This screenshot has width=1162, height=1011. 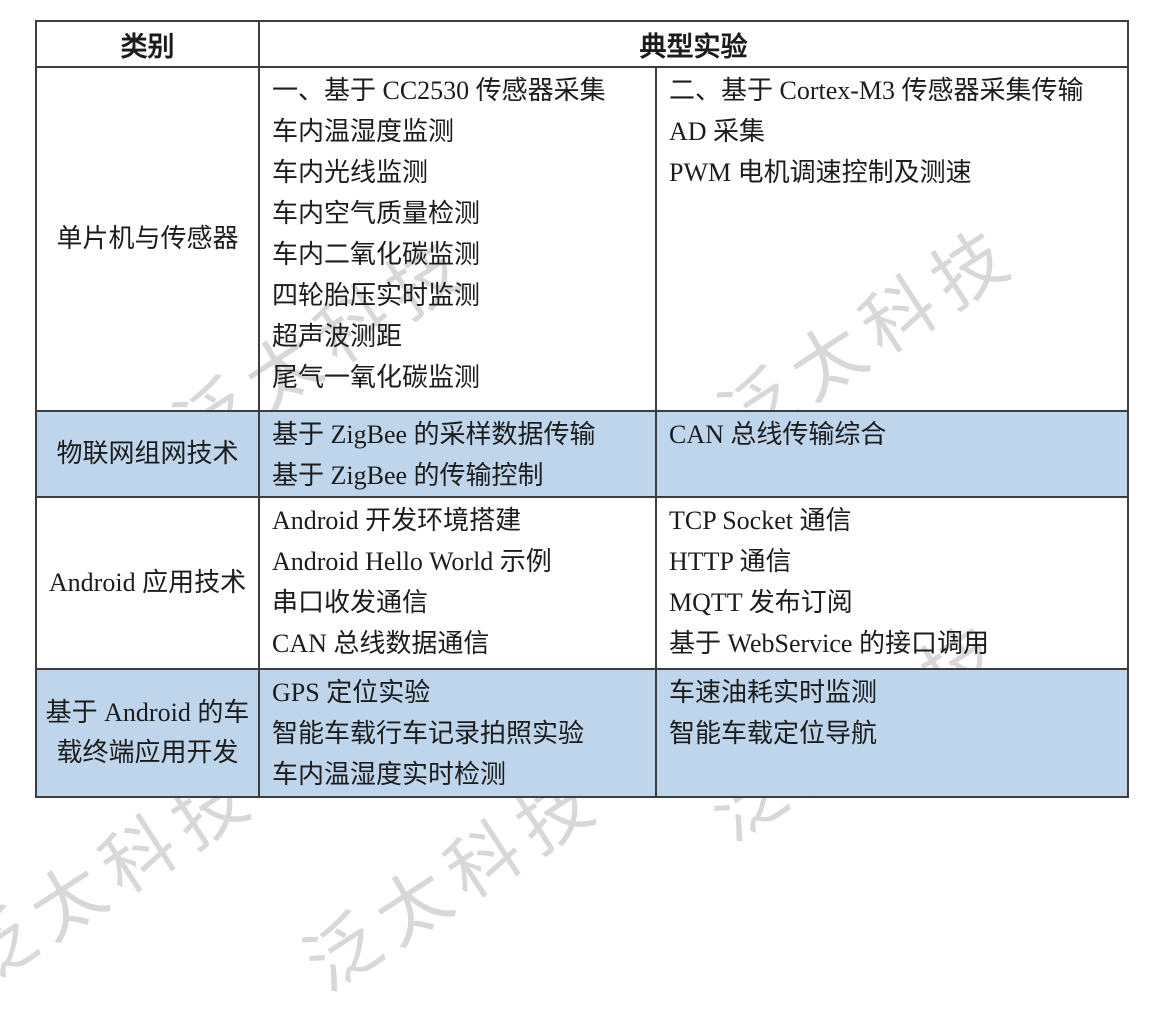 What do you see at coordinates (350, 602) in the screenshot?
I see `experiment-item: 串口收发通信` at bounding box center [350, 602].